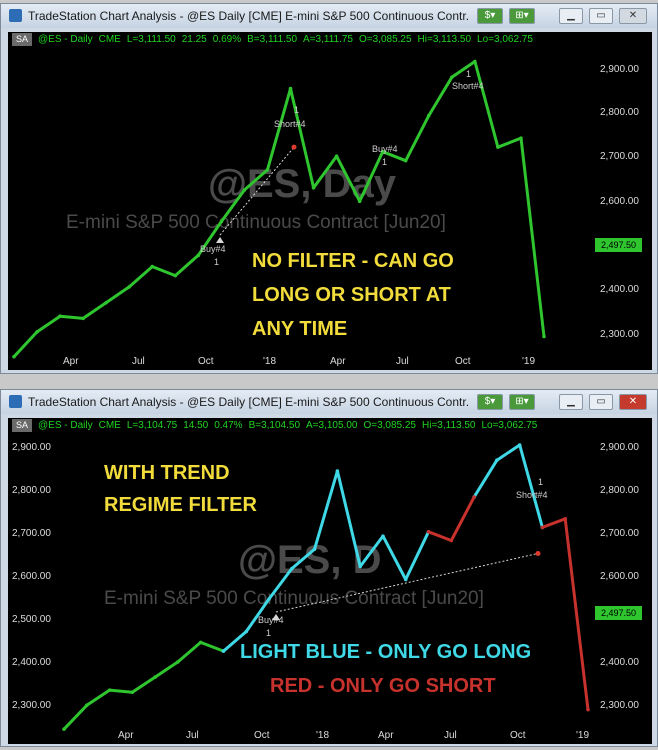  Describe the element at coordinates (151, 39) in the screenshot. I see `last-price-label: L=3,111.50` at that location.